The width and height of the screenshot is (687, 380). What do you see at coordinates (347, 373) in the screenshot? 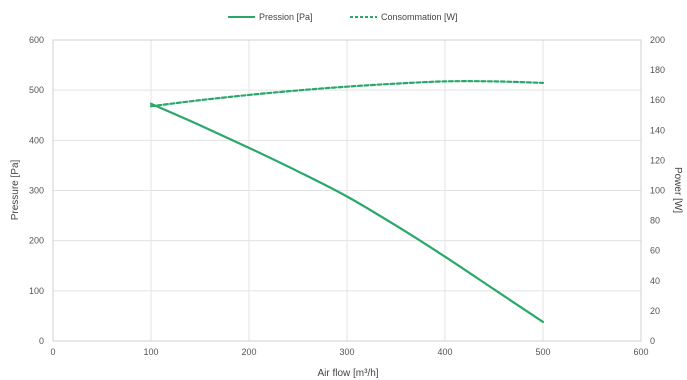
I see `x-axis-title: Air flow [m³/h]` at bounding box center [347, 373].